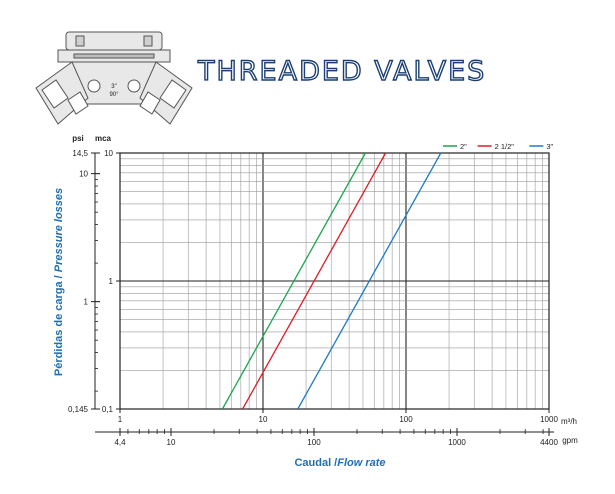  I want to click on gpm-tick-label: 1000, so click(457, 442).